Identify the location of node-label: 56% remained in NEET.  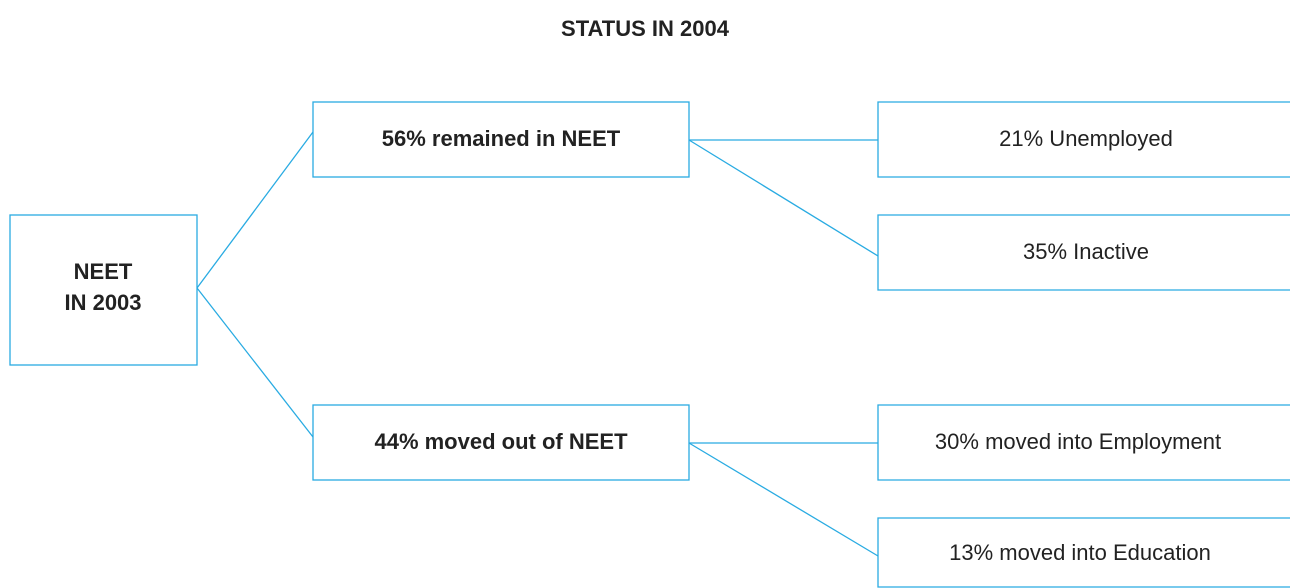
(501, 138).